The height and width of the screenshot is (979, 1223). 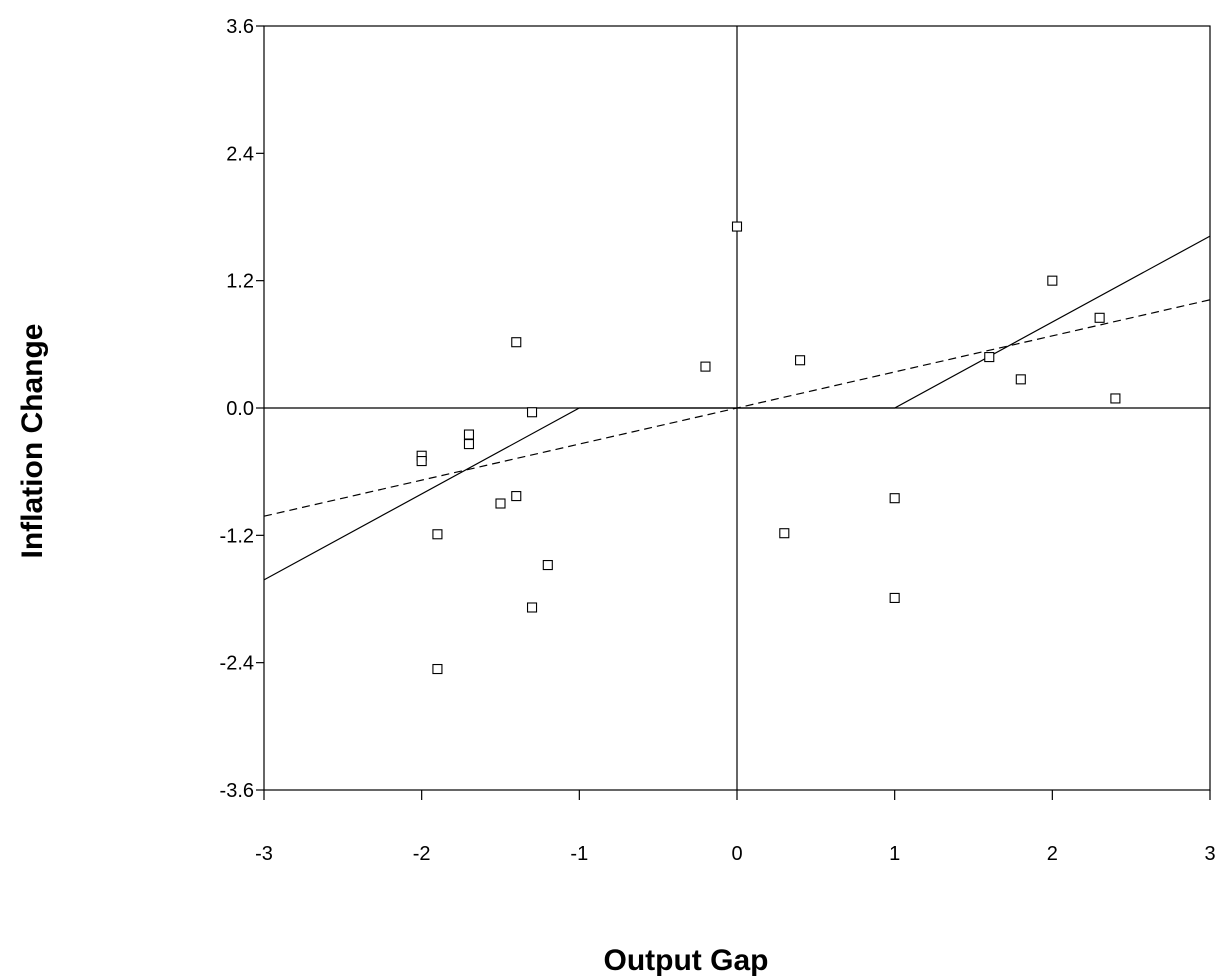 I want to click on y-tick-label: -1.2, so click(x=237, y=536).